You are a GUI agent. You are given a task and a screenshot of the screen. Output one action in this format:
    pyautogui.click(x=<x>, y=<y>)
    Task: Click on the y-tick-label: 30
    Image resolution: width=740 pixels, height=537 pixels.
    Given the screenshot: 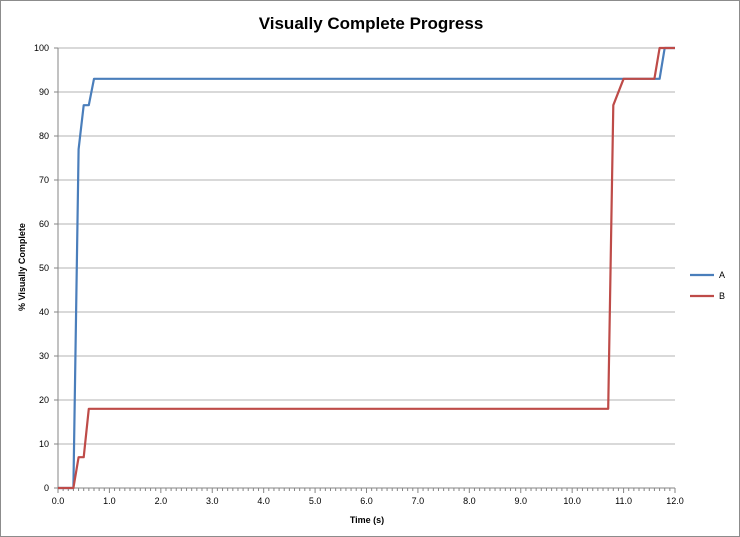 What is the action you would take?
    pyautogui.click(x=44, y=356)
    